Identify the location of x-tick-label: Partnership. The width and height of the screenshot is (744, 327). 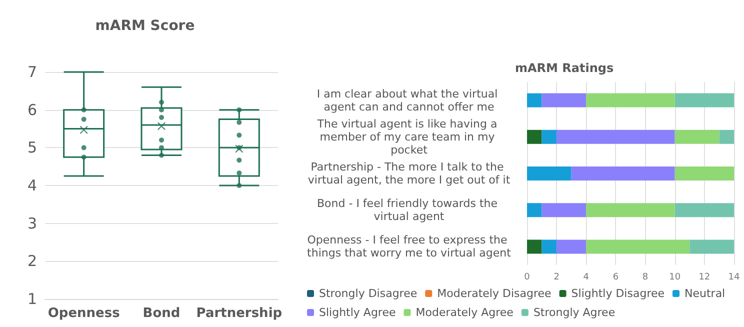
(239, 313).